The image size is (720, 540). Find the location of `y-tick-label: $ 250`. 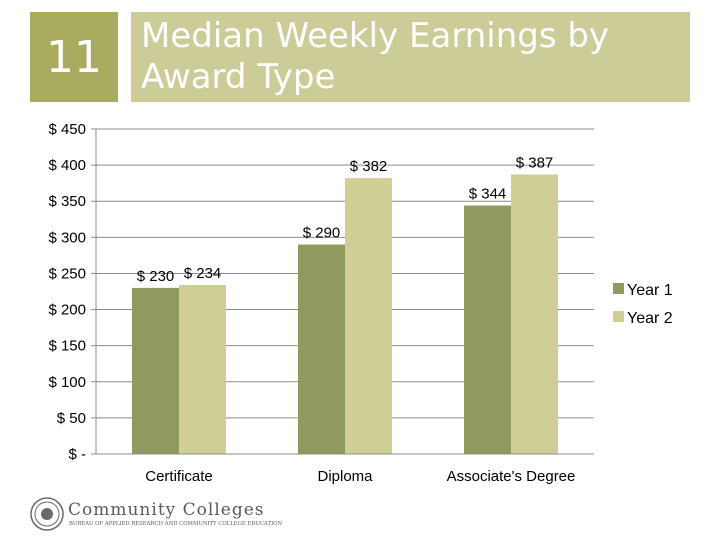

y-tick-label: $ 250 is located at coordinates (67, 273).